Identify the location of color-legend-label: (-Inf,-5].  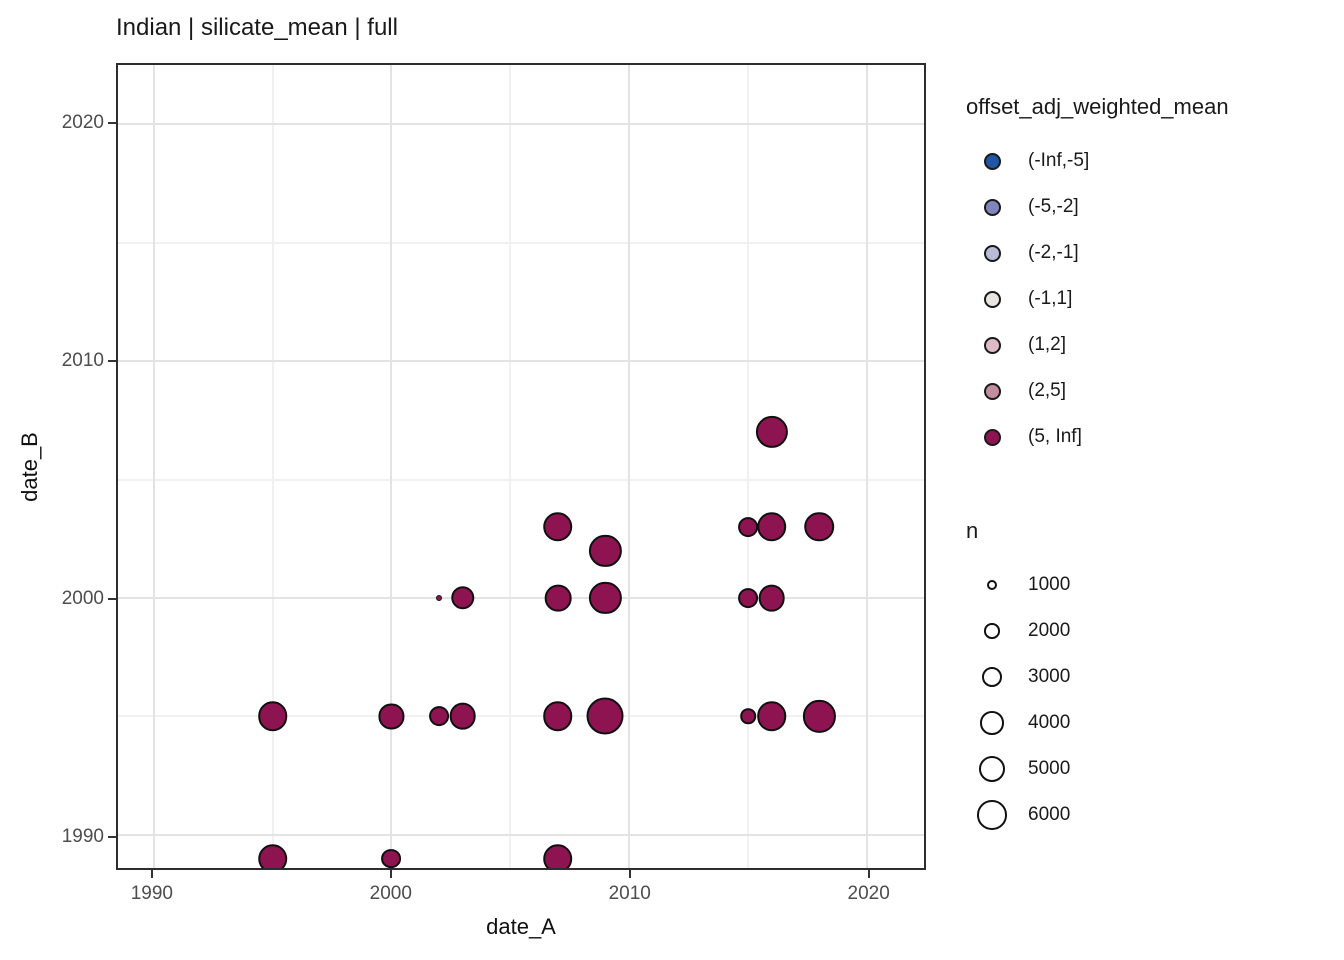
(1059, 160).